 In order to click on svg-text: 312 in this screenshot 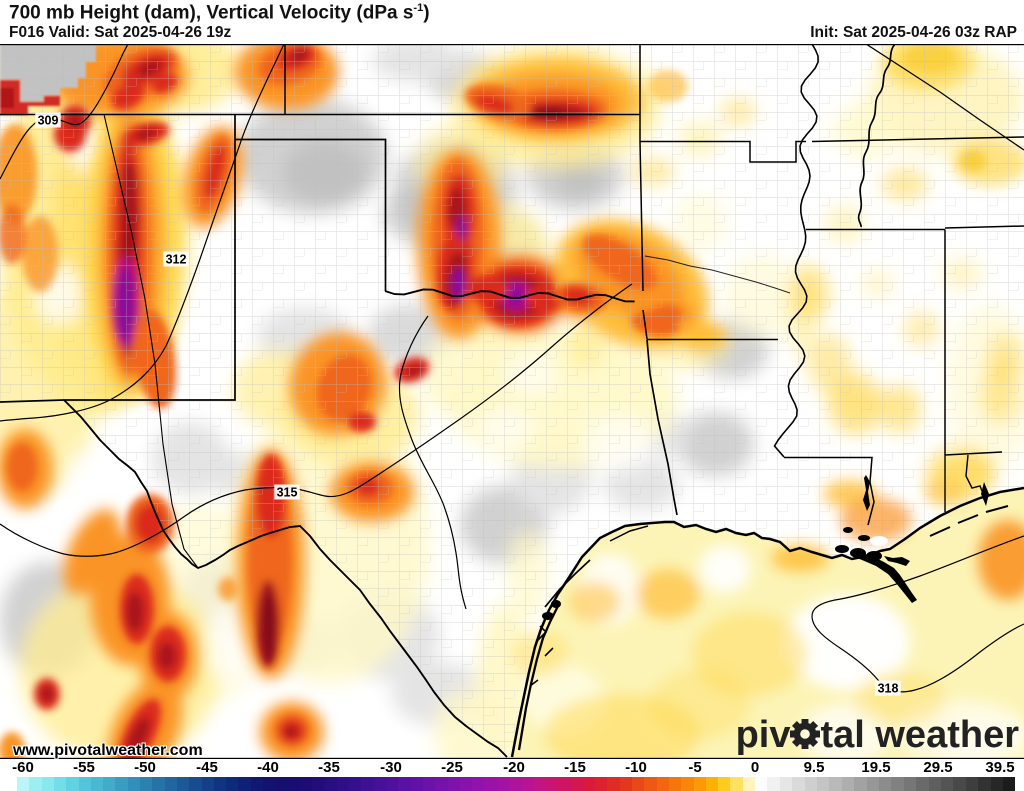, I will do `click(176, 260)`.